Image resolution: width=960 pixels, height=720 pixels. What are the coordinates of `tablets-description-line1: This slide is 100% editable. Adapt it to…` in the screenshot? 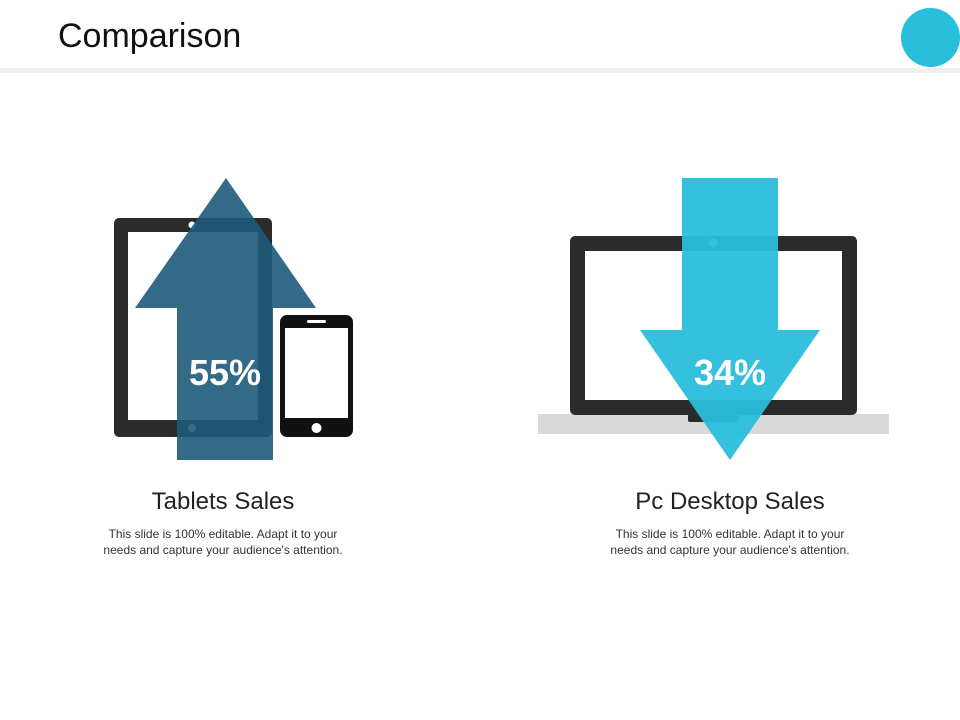 It's located at (223, 534).